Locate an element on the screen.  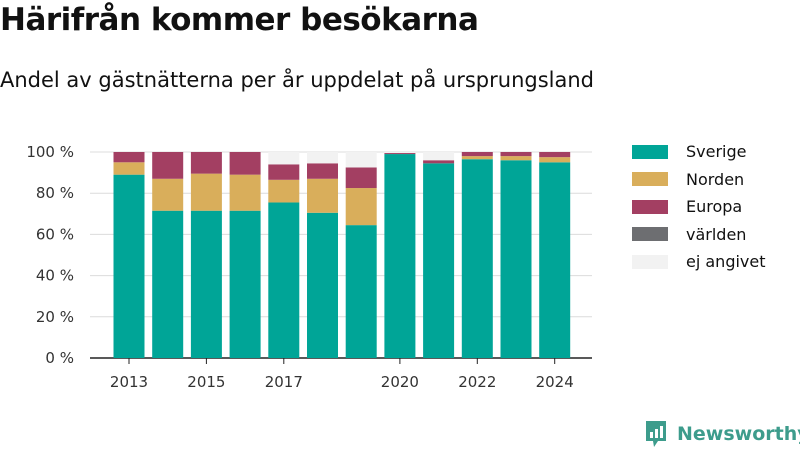
bar-segment-Norden-2016 is located at coordinates (245, 192).